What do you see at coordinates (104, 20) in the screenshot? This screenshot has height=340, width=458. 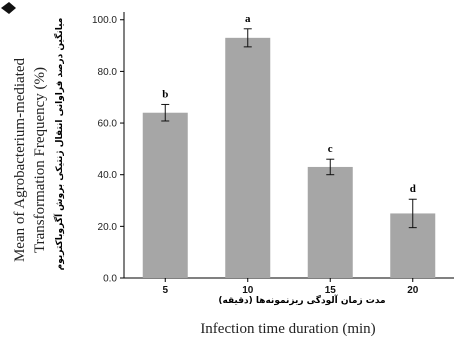 I see `y-tick-label: 100.0` at bounding box center [104, 20].